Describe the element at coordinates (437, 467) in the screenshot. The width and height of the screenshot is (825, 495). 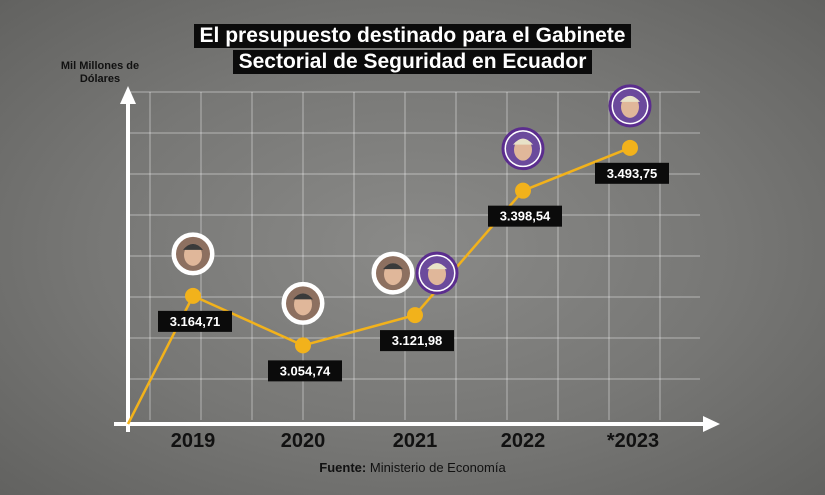
I see `source-value: Ministerio de Economía` at that location.